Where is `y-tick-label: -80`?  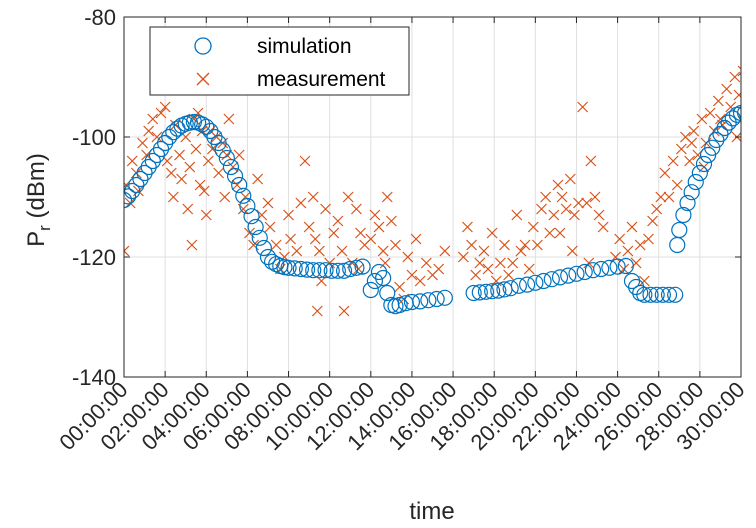
y-tick-label: -80 is located at coordinates (100, 17).